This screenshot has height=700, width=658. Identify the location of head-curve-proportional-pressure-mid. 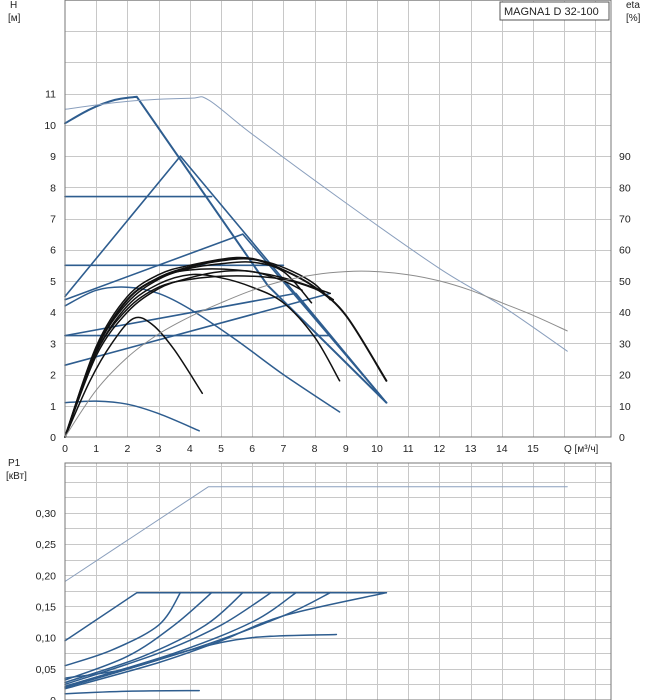
(226, 318).